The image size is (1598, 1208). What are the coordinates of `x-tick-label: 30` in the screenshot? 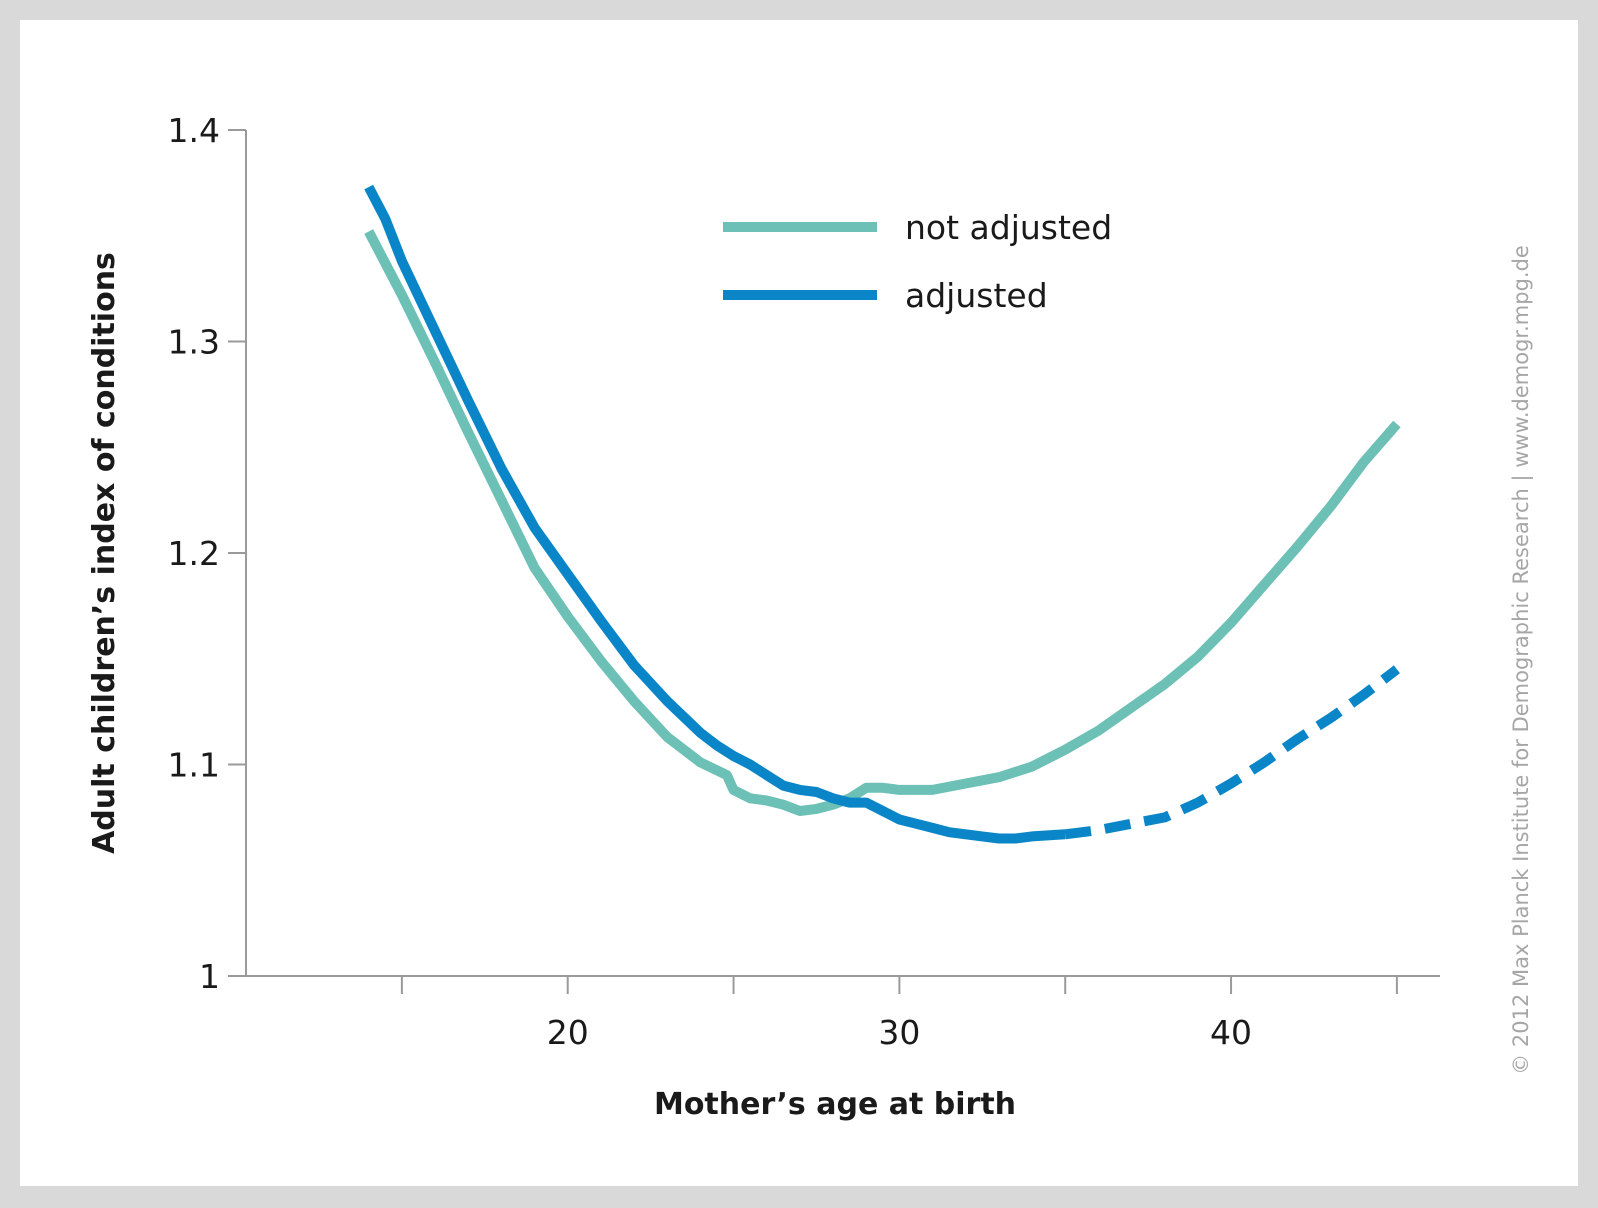 It's located at (899, 1032).